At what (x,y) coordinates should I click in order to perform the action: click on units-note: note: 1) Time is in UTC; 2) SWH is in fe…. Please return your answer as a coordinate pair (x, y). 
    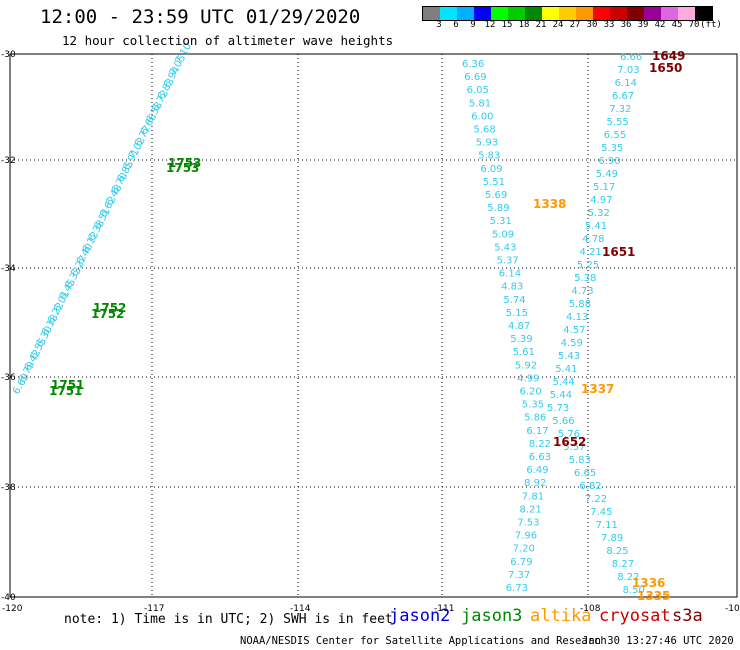
    Looking at the image, I should click on (228, 619).